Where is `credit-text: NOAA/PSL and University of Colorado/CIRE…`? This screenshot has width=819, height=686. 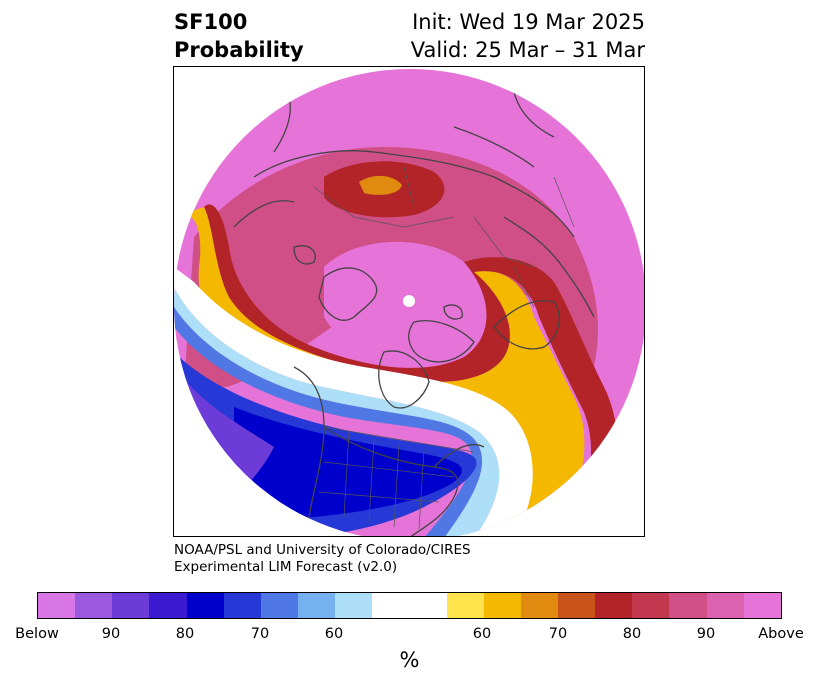
credit-text: NOAA/PSL and University of Colorado/CIRE… is located at coordinates (322, 559).